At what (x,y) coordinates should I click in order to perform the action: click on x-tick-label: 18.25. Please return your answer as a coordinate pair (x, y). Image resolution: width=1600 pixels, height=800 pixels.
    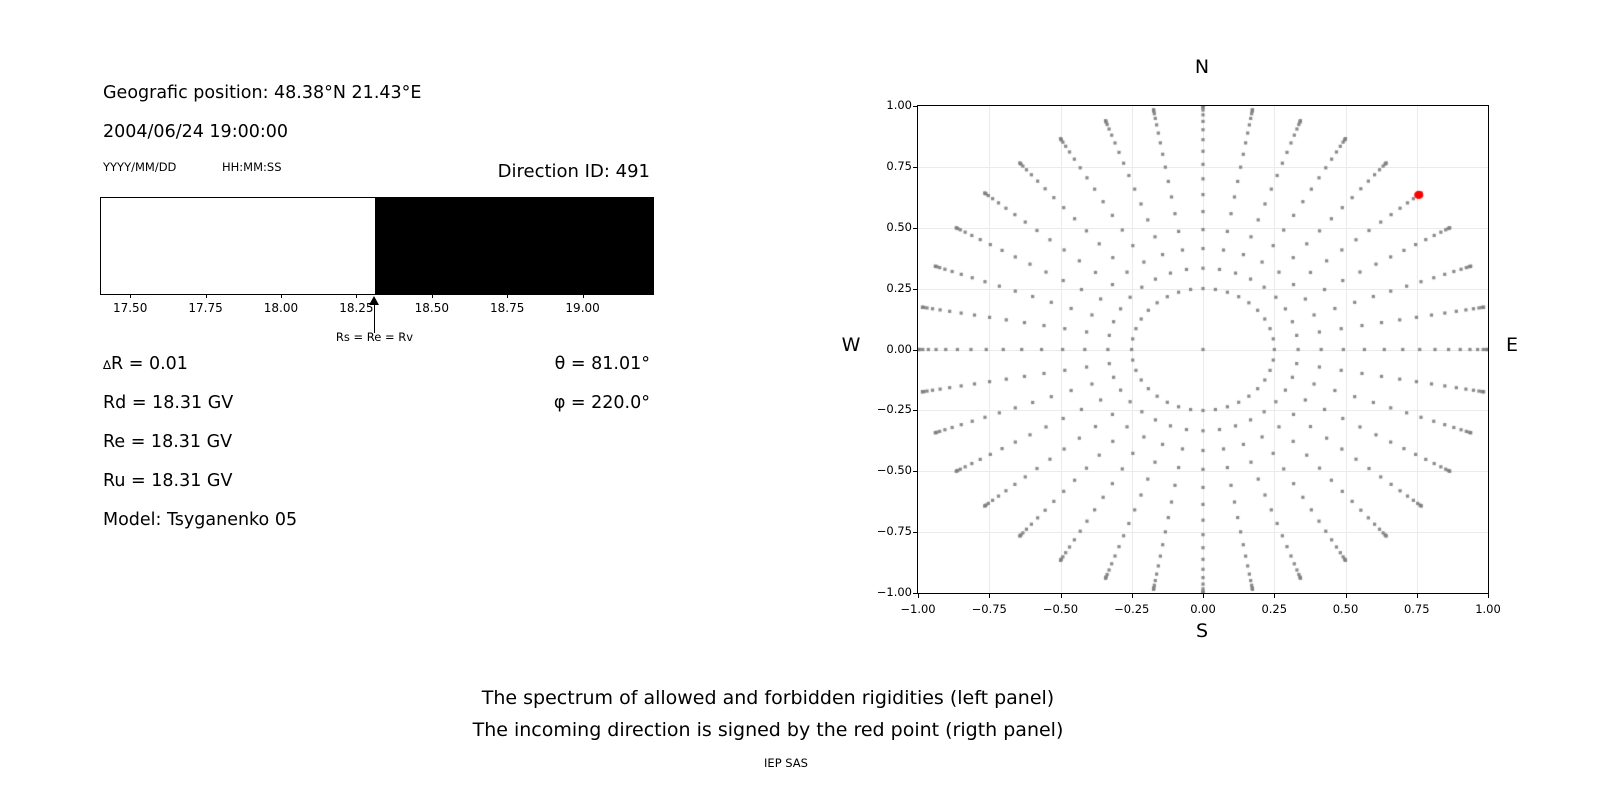
    Looking at the image, I should click on (356, 308).